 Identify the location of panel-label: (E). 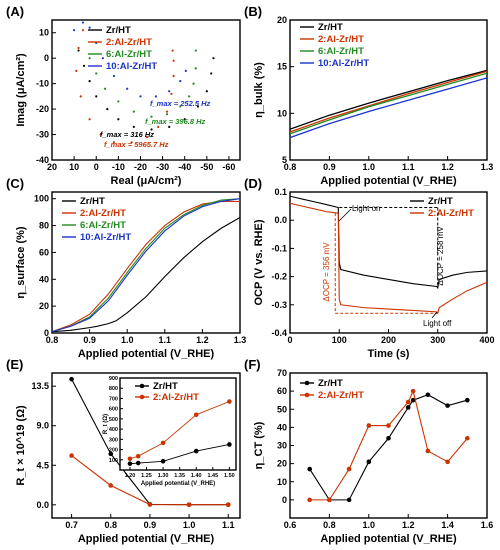
(14, 364).